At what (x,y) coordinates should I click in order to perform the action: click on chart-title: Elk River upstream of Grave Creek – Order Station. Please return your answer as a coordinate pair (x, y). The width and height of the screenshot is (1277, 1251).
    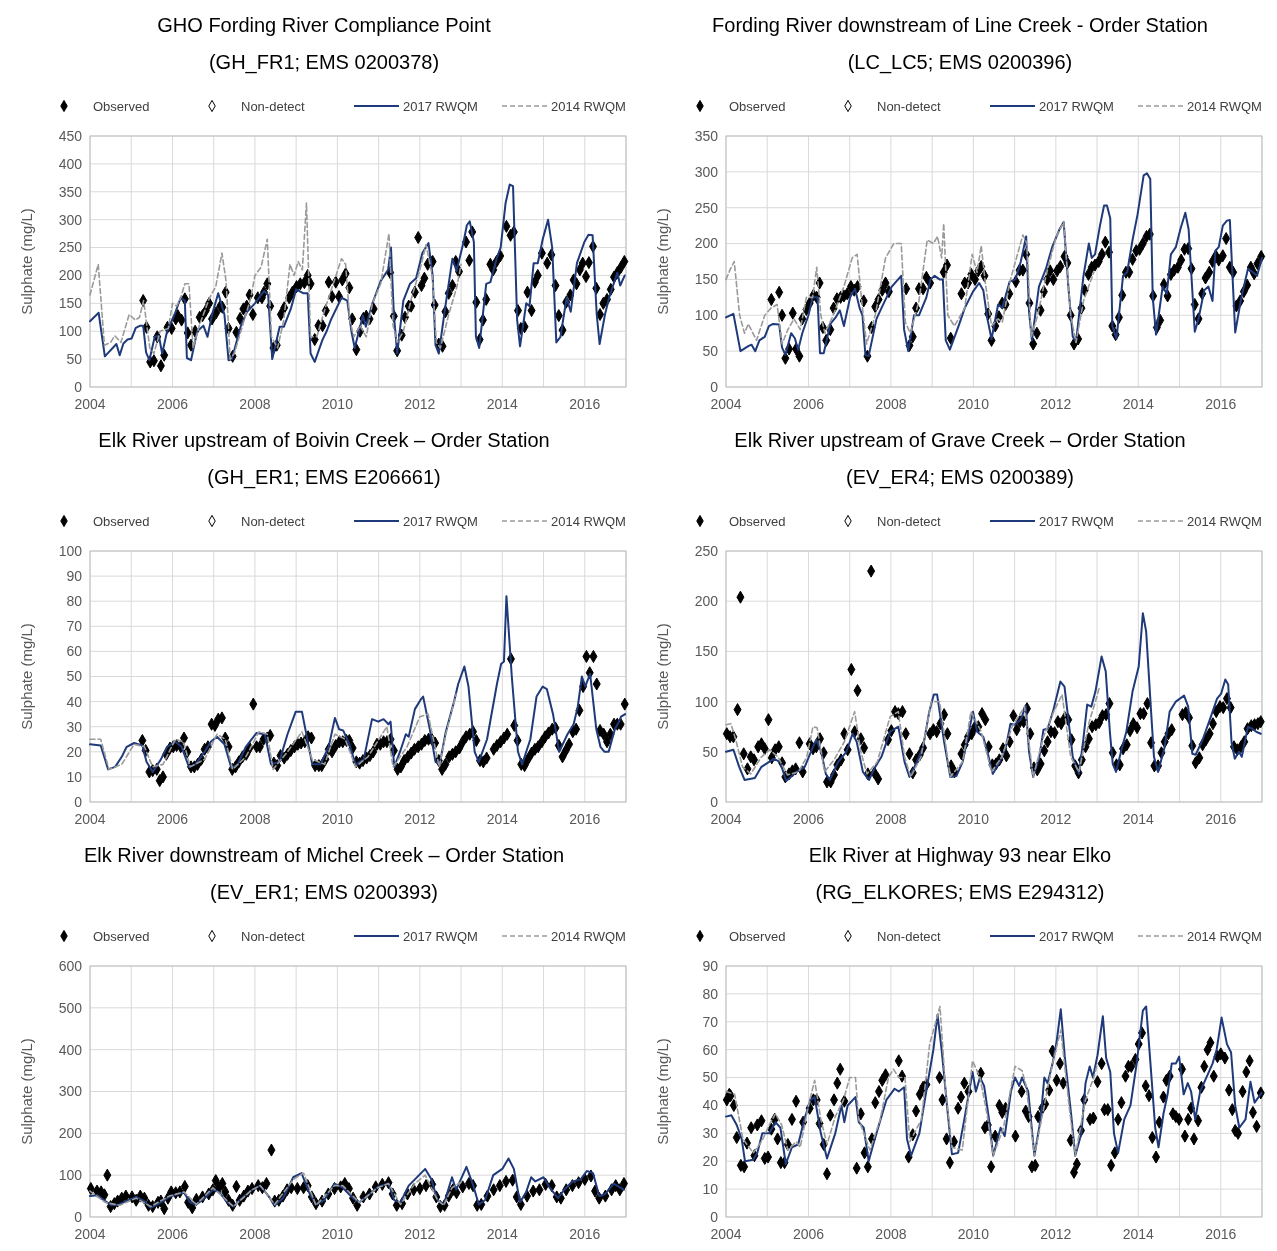
    Looking at the image, I should click on (960, 440).